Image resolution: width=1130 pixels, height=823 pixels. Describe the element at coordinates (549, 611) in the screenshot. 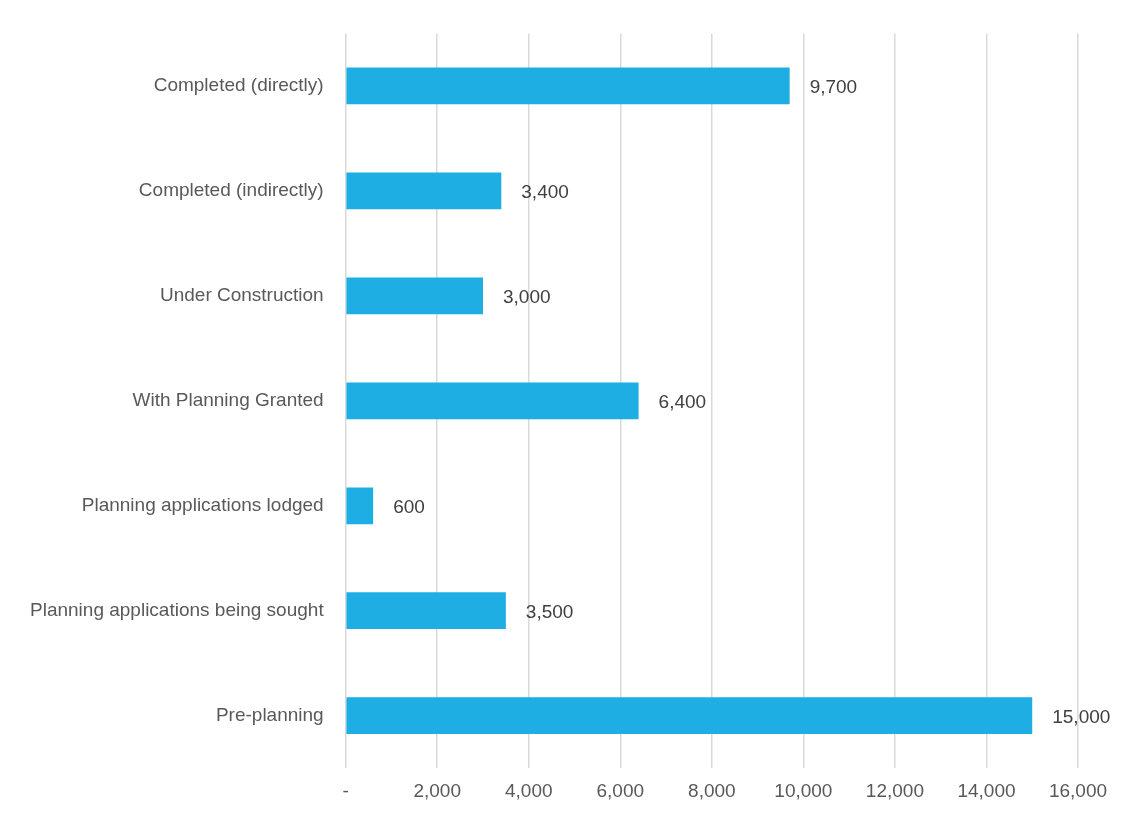

I see `data-label: 3,500` at that location.